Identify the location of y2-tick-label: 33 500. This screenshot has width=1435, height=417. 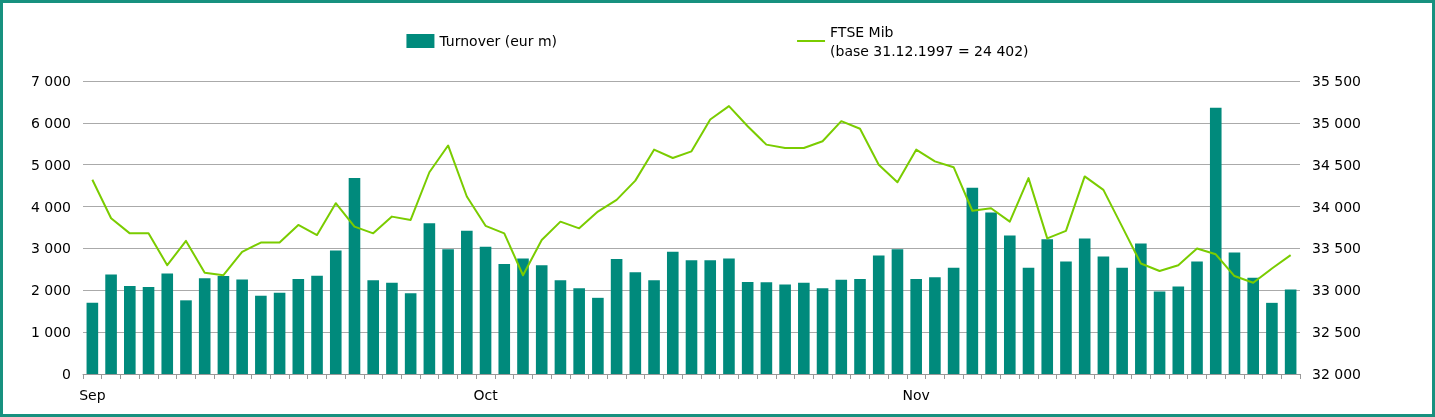
(1336, 248).